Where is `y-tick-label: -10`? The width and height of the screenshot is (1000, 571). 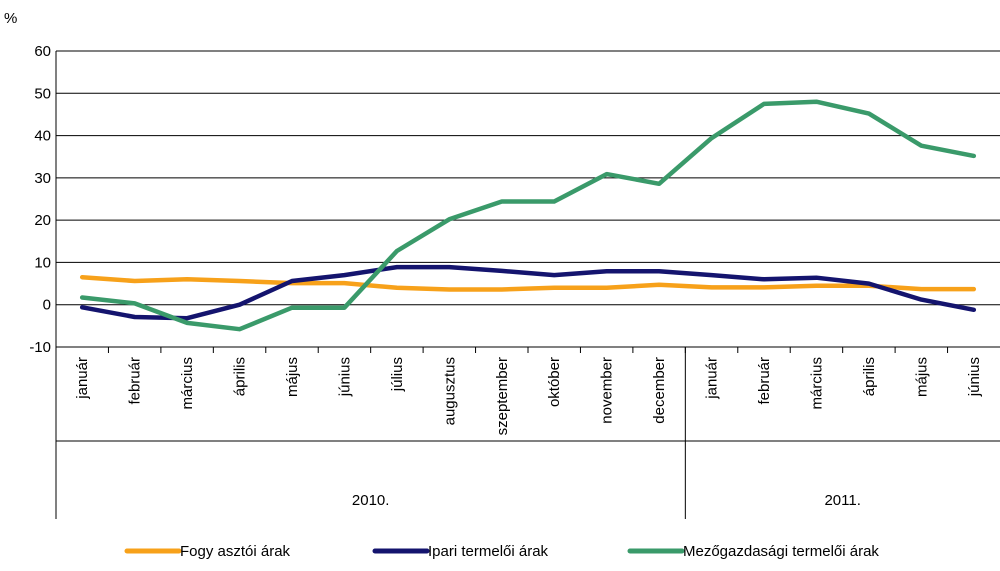 y-tick-label: -10 is located at coordinates (40, 347).